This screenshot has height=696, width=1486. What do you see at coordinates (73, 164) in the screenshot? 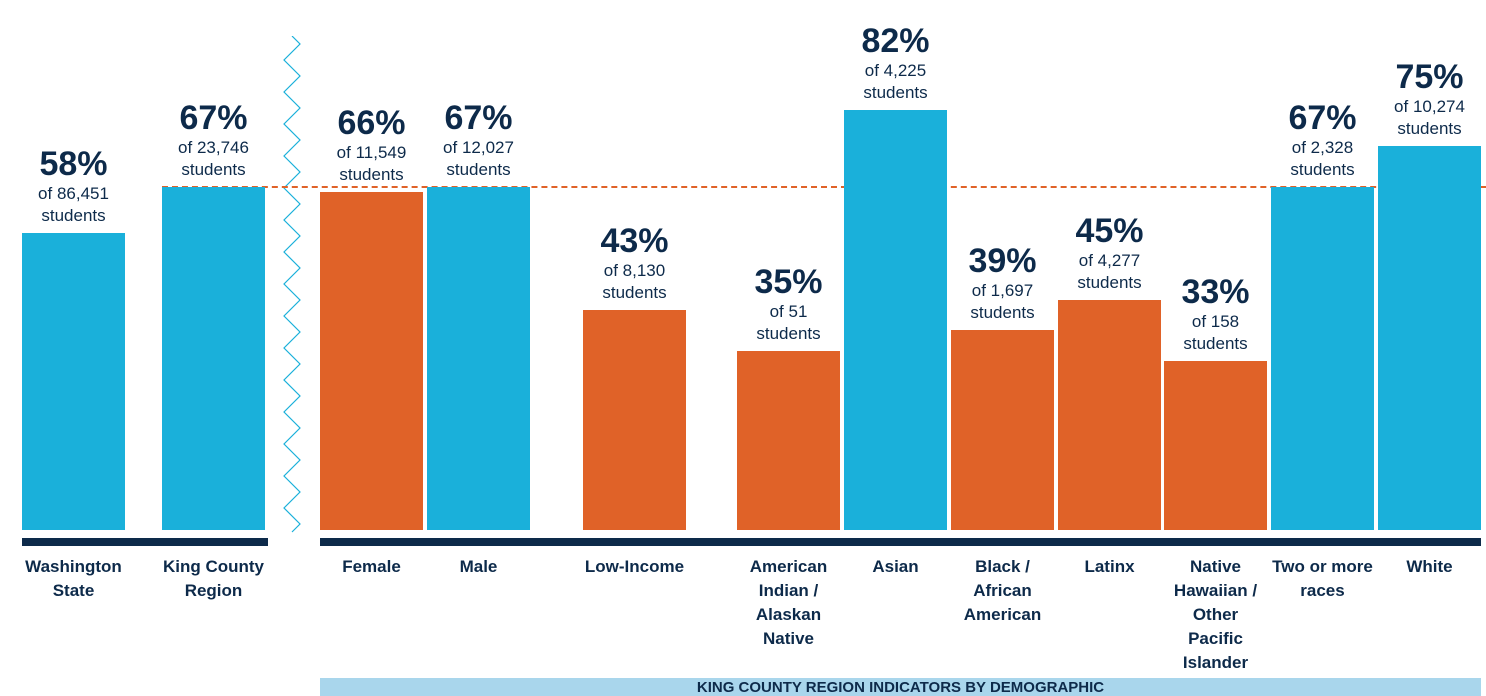
I see `value-label: 58%` at bounding box center [73, 164].